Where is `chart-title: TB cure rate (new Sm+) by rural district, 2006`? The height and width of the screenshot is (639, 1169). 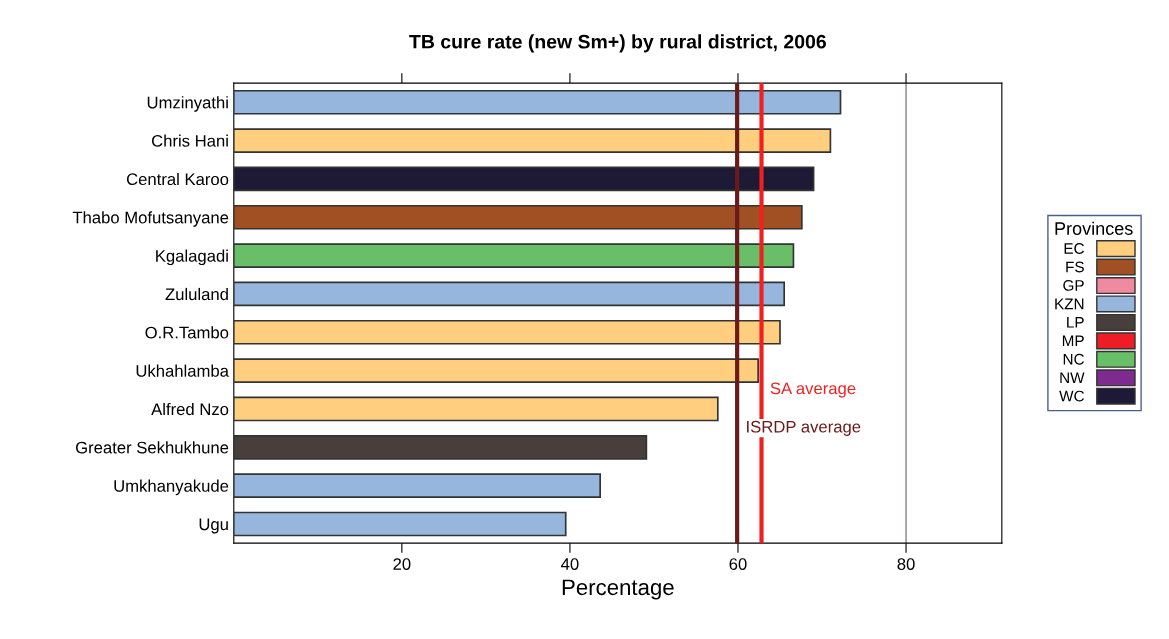
chart-title: TB cure rate (new Sm+) by rural district, 2006 is located at coordinates (617, 43).